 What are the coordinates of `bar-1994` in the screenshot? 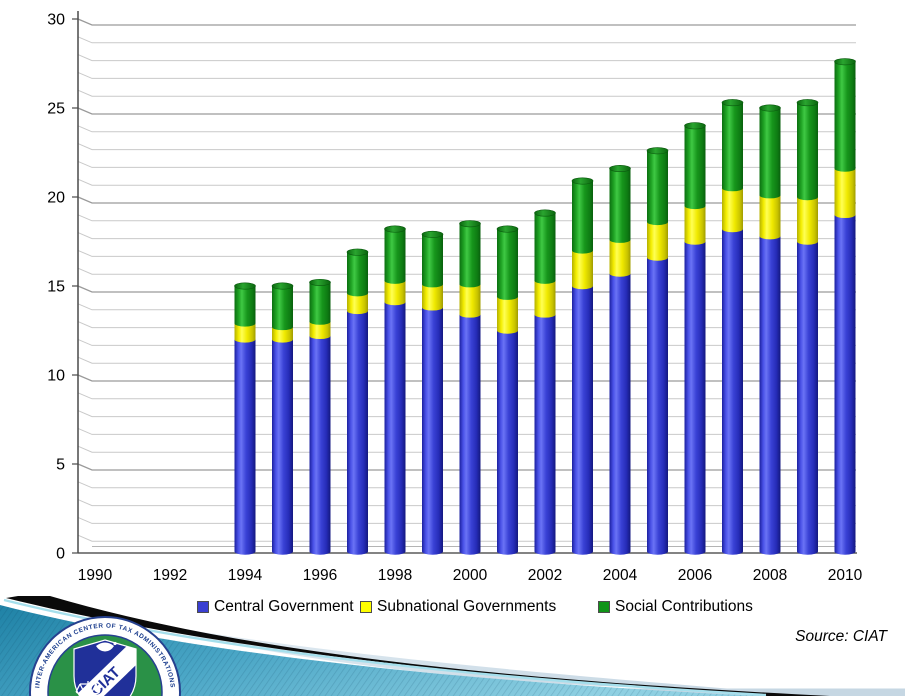 It's located at (245, 418).